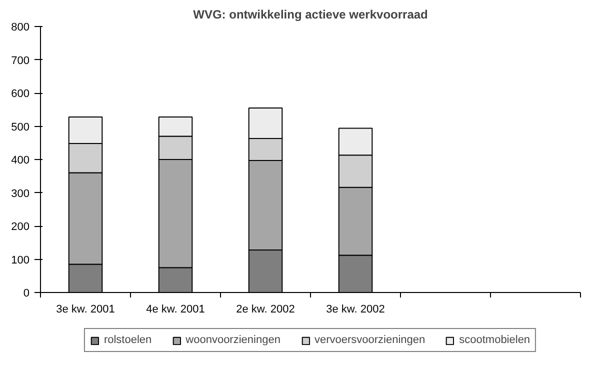  What do you see at coordinates (20, 260) in the screenshot?
I see `y-tick-label: 100` at bounding box center [20, 260].